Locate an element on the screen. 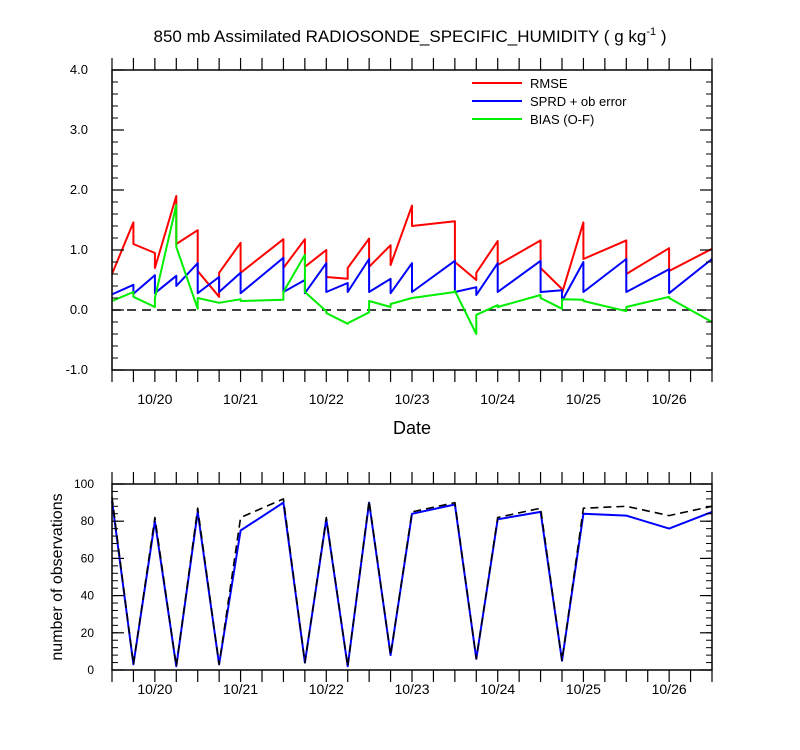 This screenshot has height=750, width=800. y-tick-label: 2.0 is located at coordinates (79, 189).